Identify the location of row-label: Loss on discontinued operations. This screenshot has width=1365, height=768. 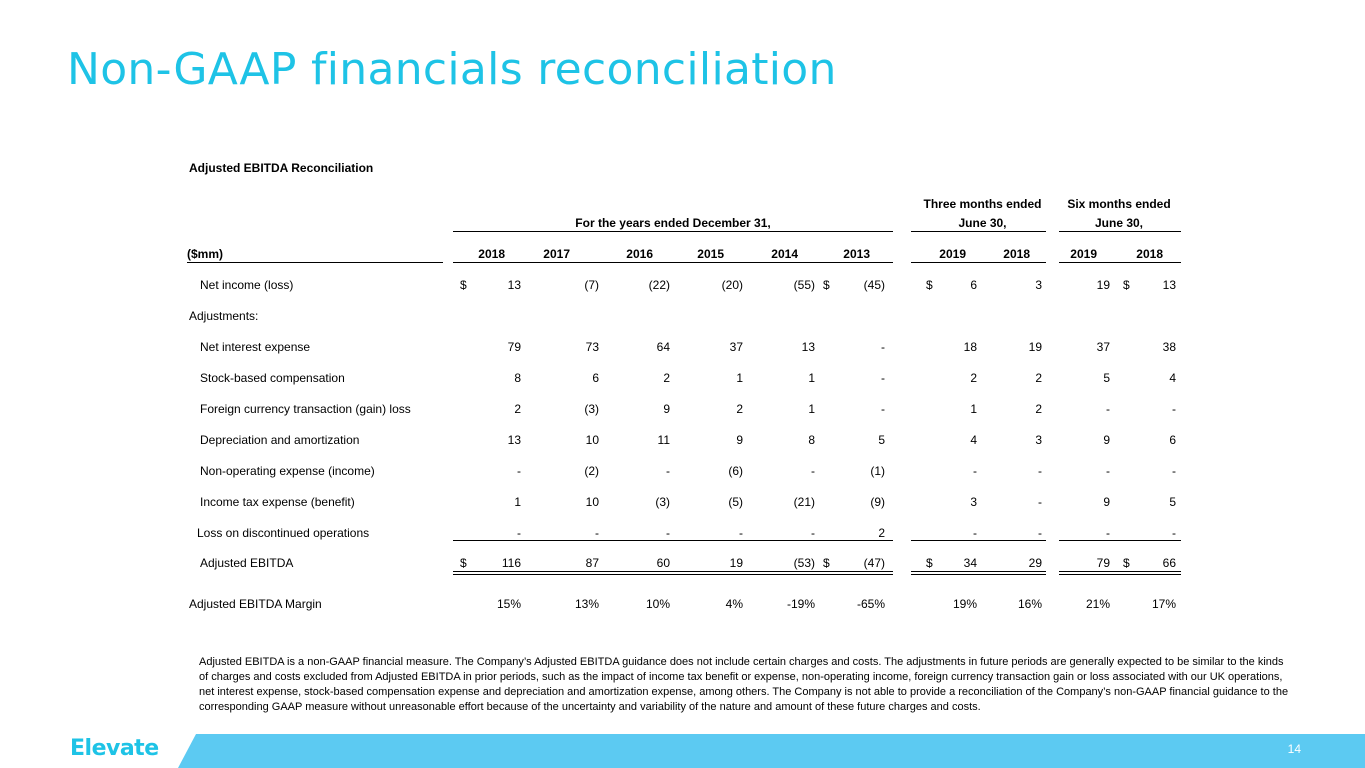
(283, 533).